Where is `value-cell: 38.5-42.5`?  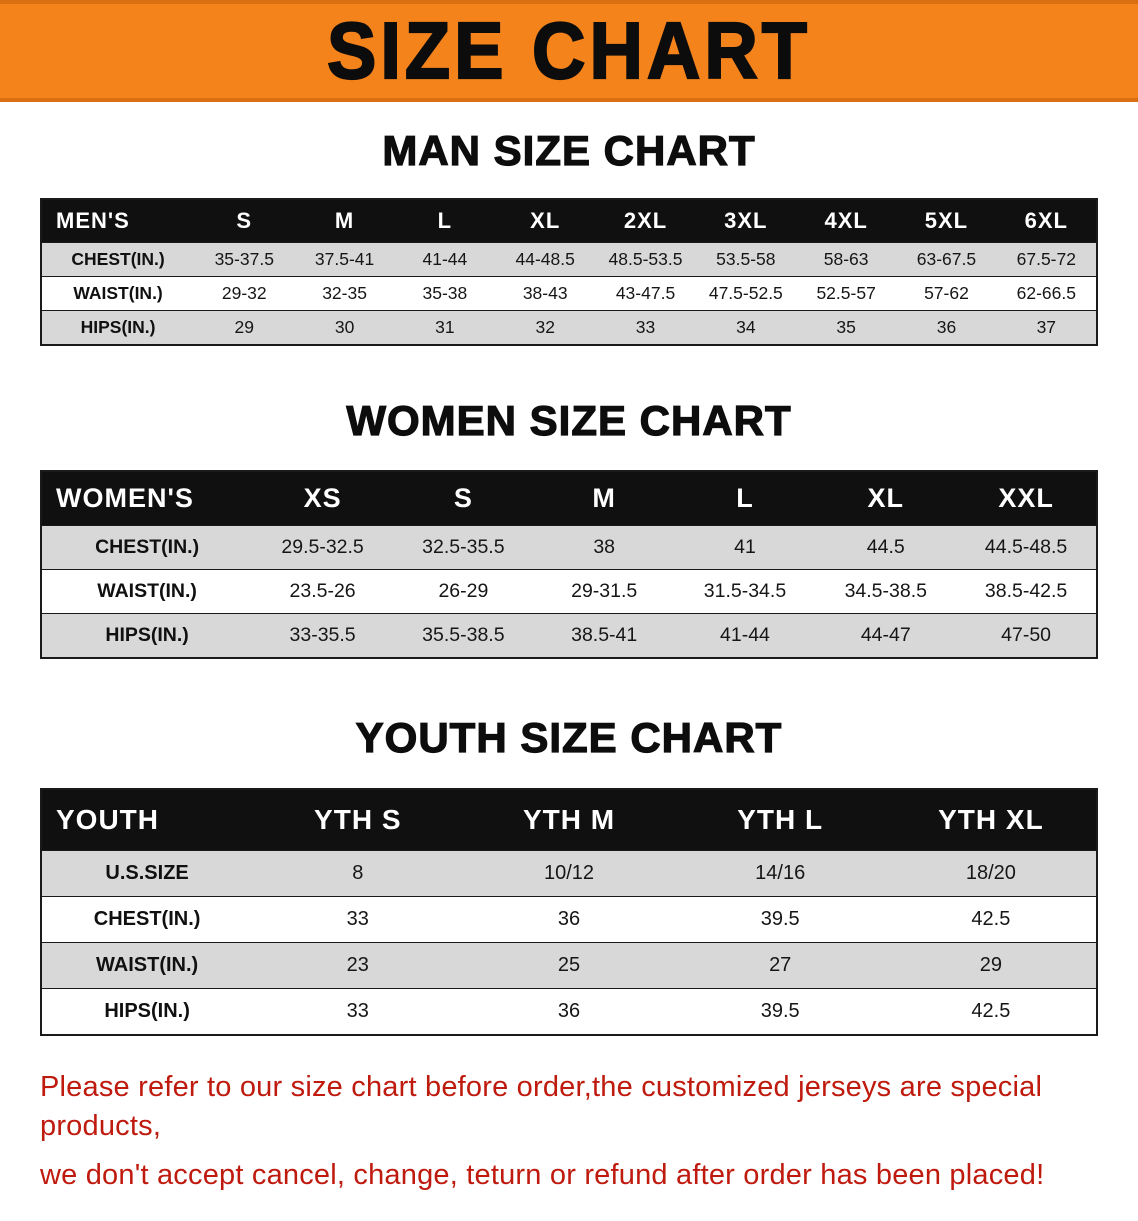
value-cell: 38.5-42.5 is located at coordinates (1026, 592).